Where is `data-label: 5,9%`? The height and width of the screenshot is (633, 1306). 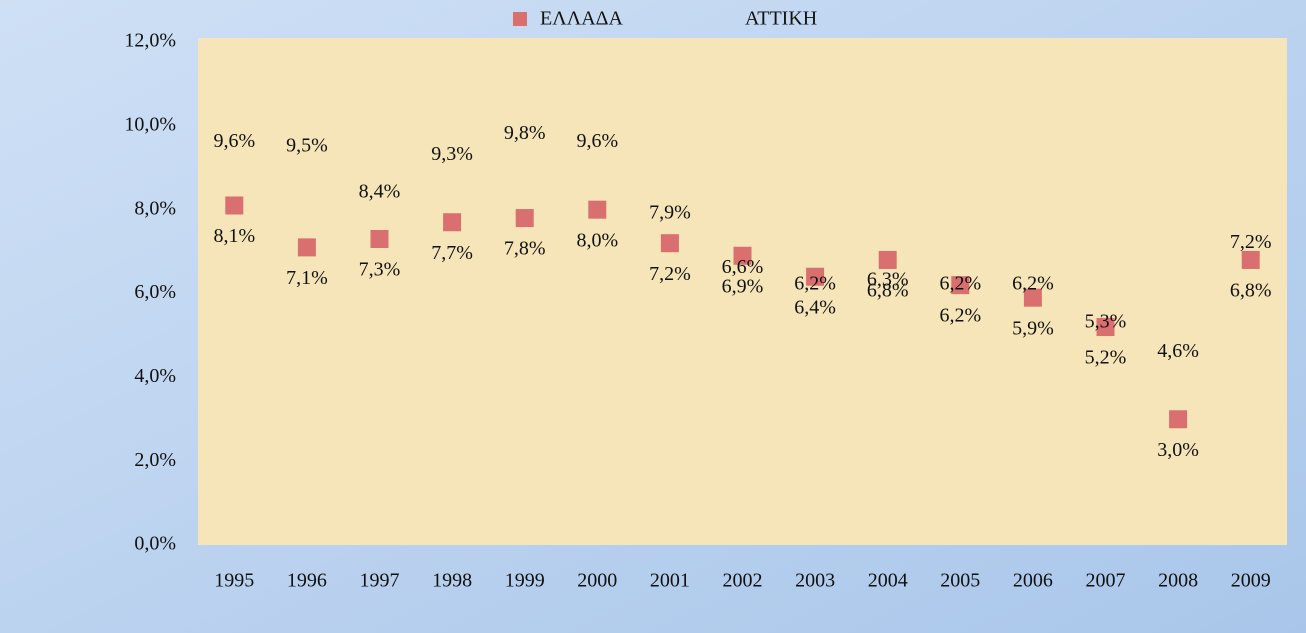
data-label: 5,9% is located at coordinates (1033, 328).